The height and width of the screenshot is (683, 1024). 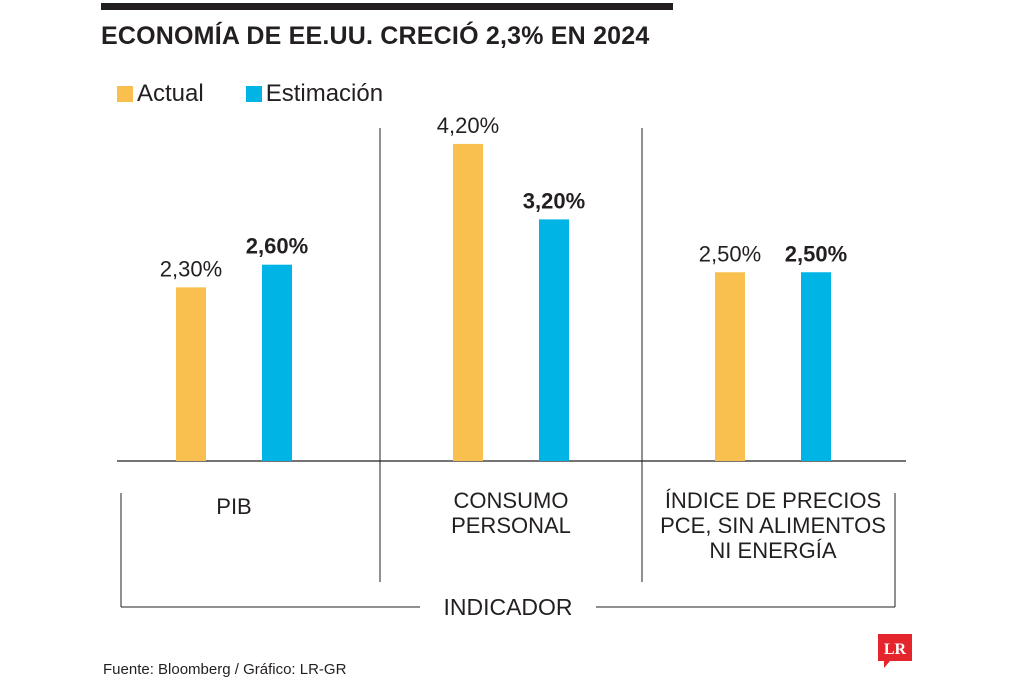 I want to click on logo-text: LR, so click(x=895, y=649).